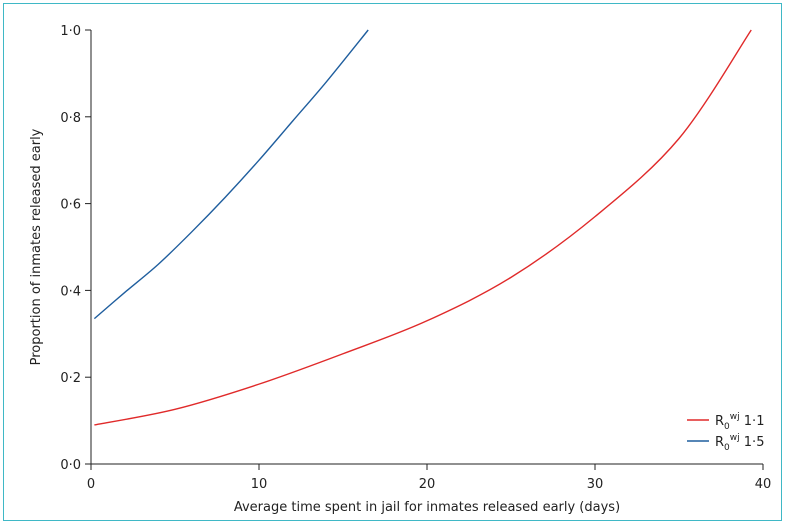 The width and height of the screenshot is (787, 526). What do you see at coordinates (739, 422) in the screenshot?
I see `legend-label-0: R0wj 1·1` at bounding box center [739, 422].